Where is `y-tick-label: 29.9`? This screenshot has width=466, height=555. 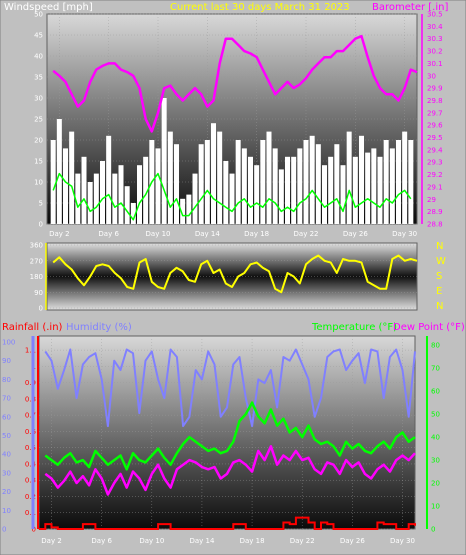
y-tick-label: 29.9 is located at coordinates (435, 89).